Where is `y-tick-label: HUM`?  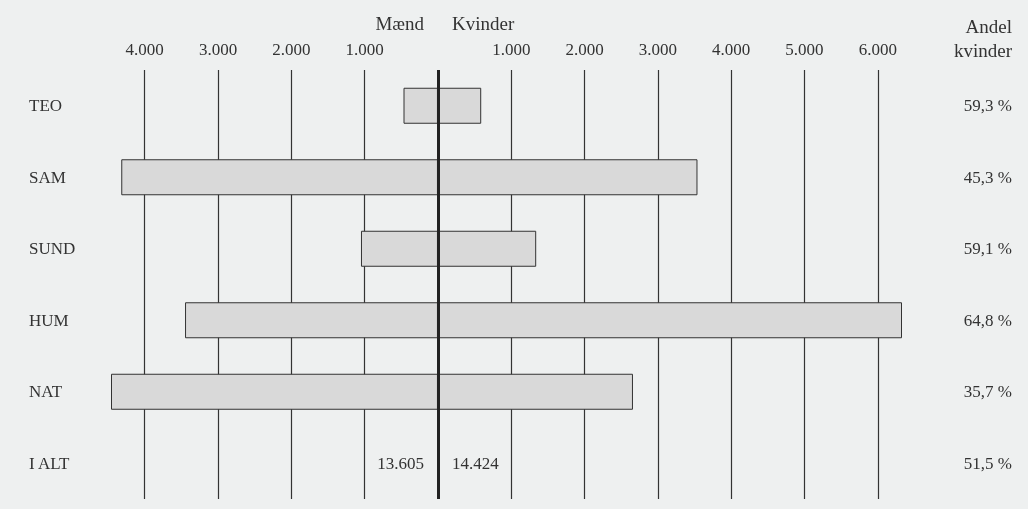 y-tick-label: HUM is located at coordinates (49, 320).